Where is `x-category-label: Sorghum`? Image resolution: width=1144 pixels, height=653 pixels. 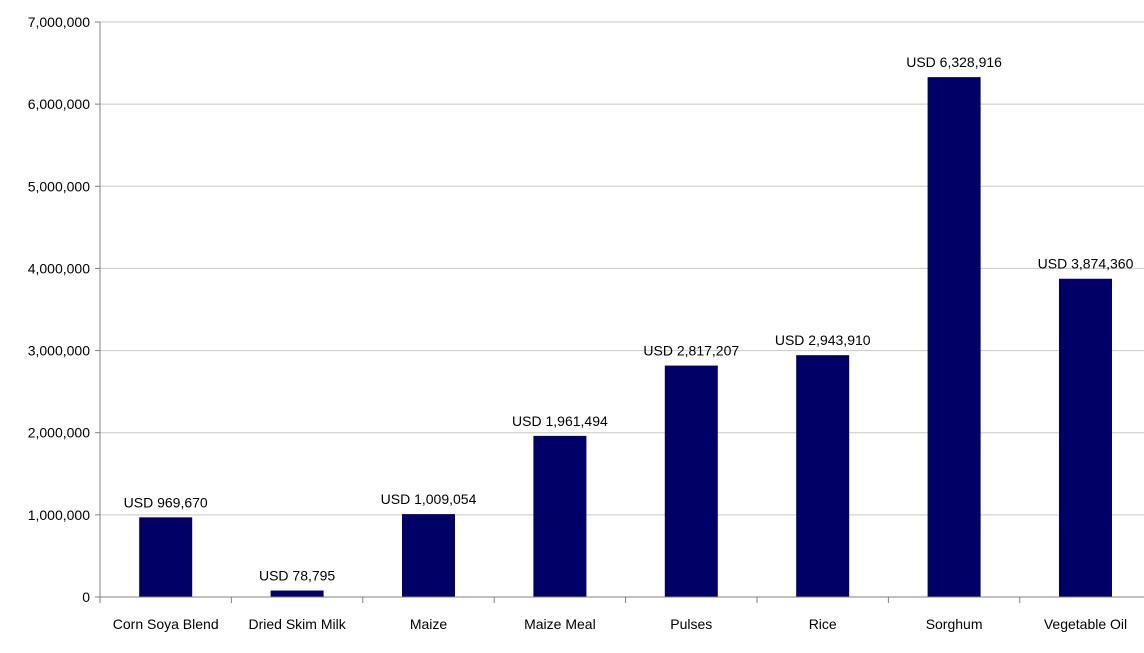
x-category-label: Sorghum is located at coordinates (954, 624).